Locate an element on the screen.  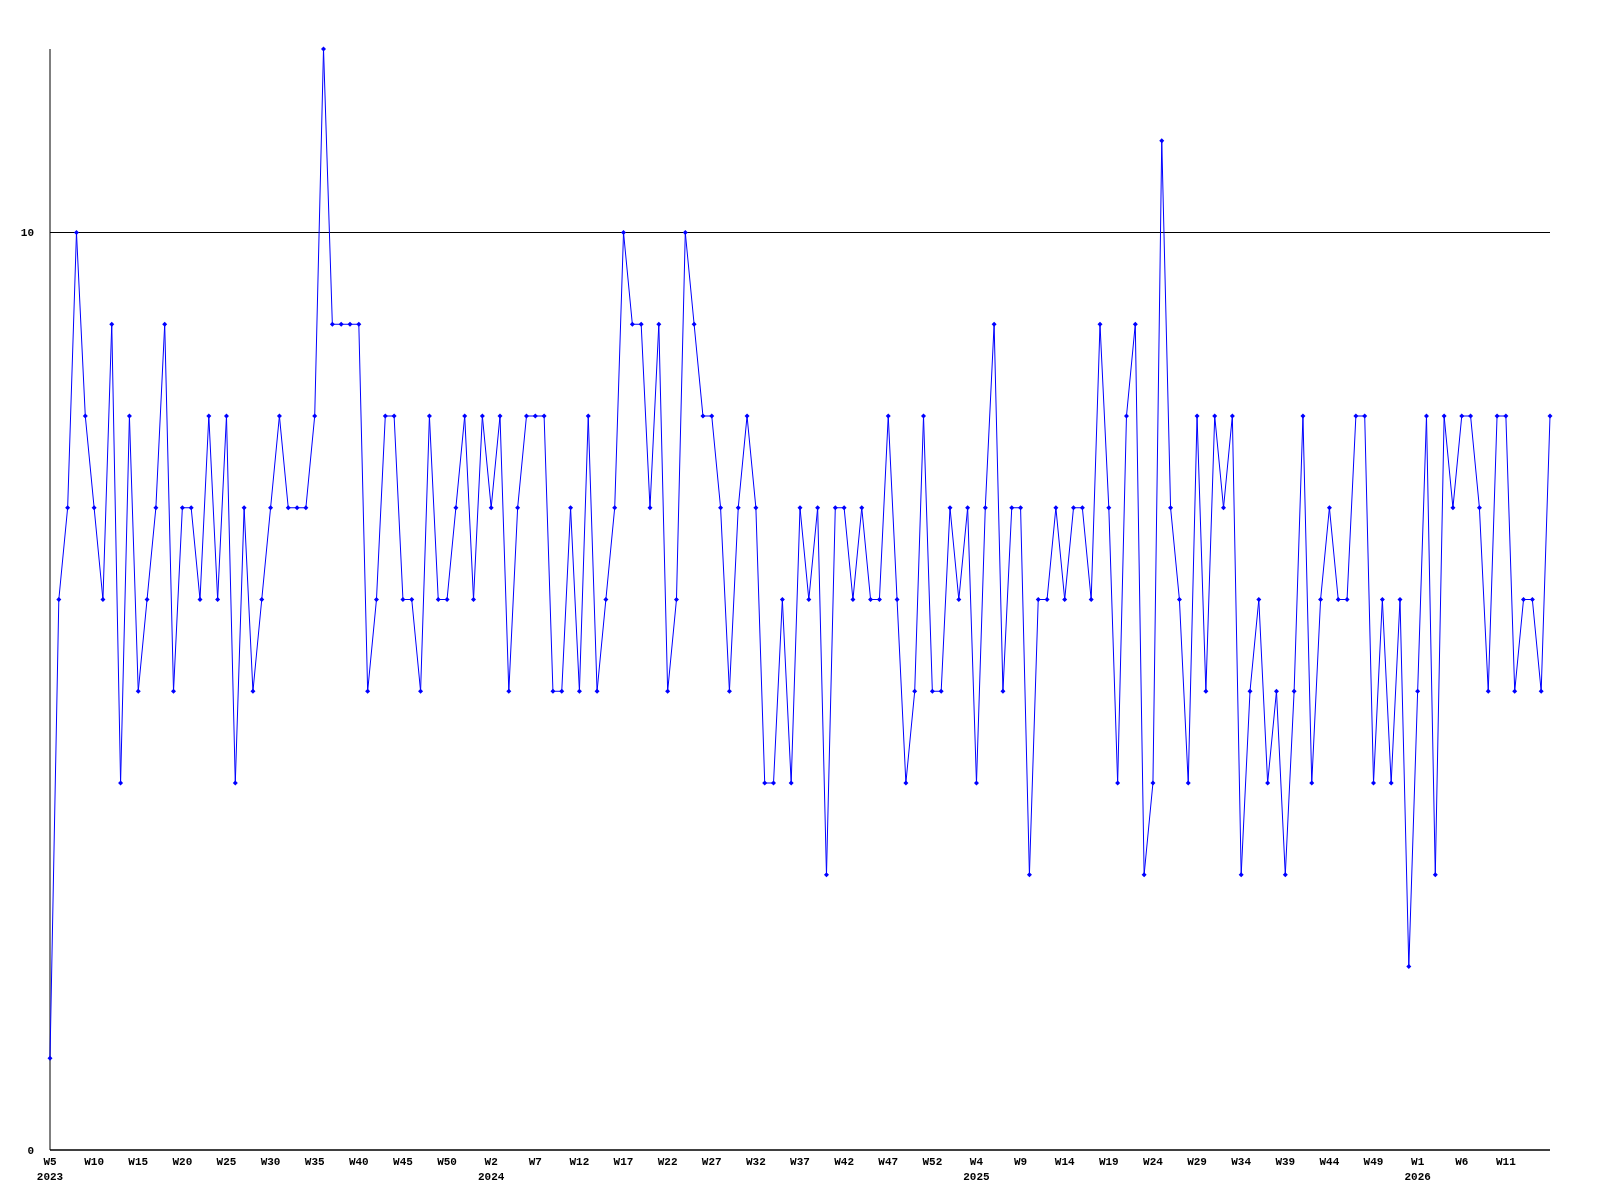
x-tick-label: W22 is located at coordinates (667, 1162).